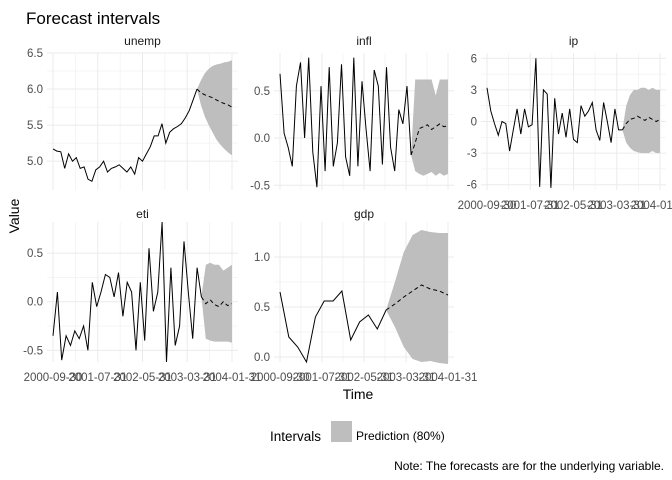 Image resolution: width=672 pixels, height=480 pixels. What do you see at coordinates (364, 214) in the screenshot?
I see `panel-title: gdp` at bounding box center [364, 214].